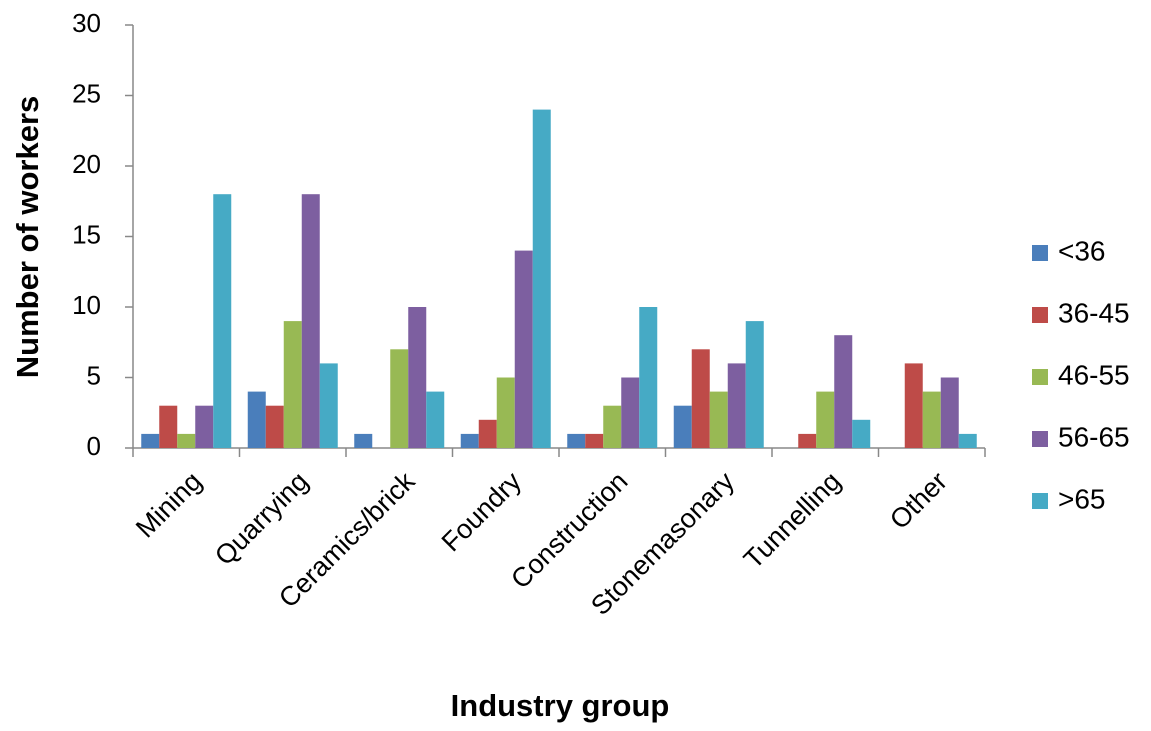 This screenshot has width=1151, height=731. Describe the element at coordinates (27, 237) in the screenshot. I see `y-axis-title: Number of workers` at that location.